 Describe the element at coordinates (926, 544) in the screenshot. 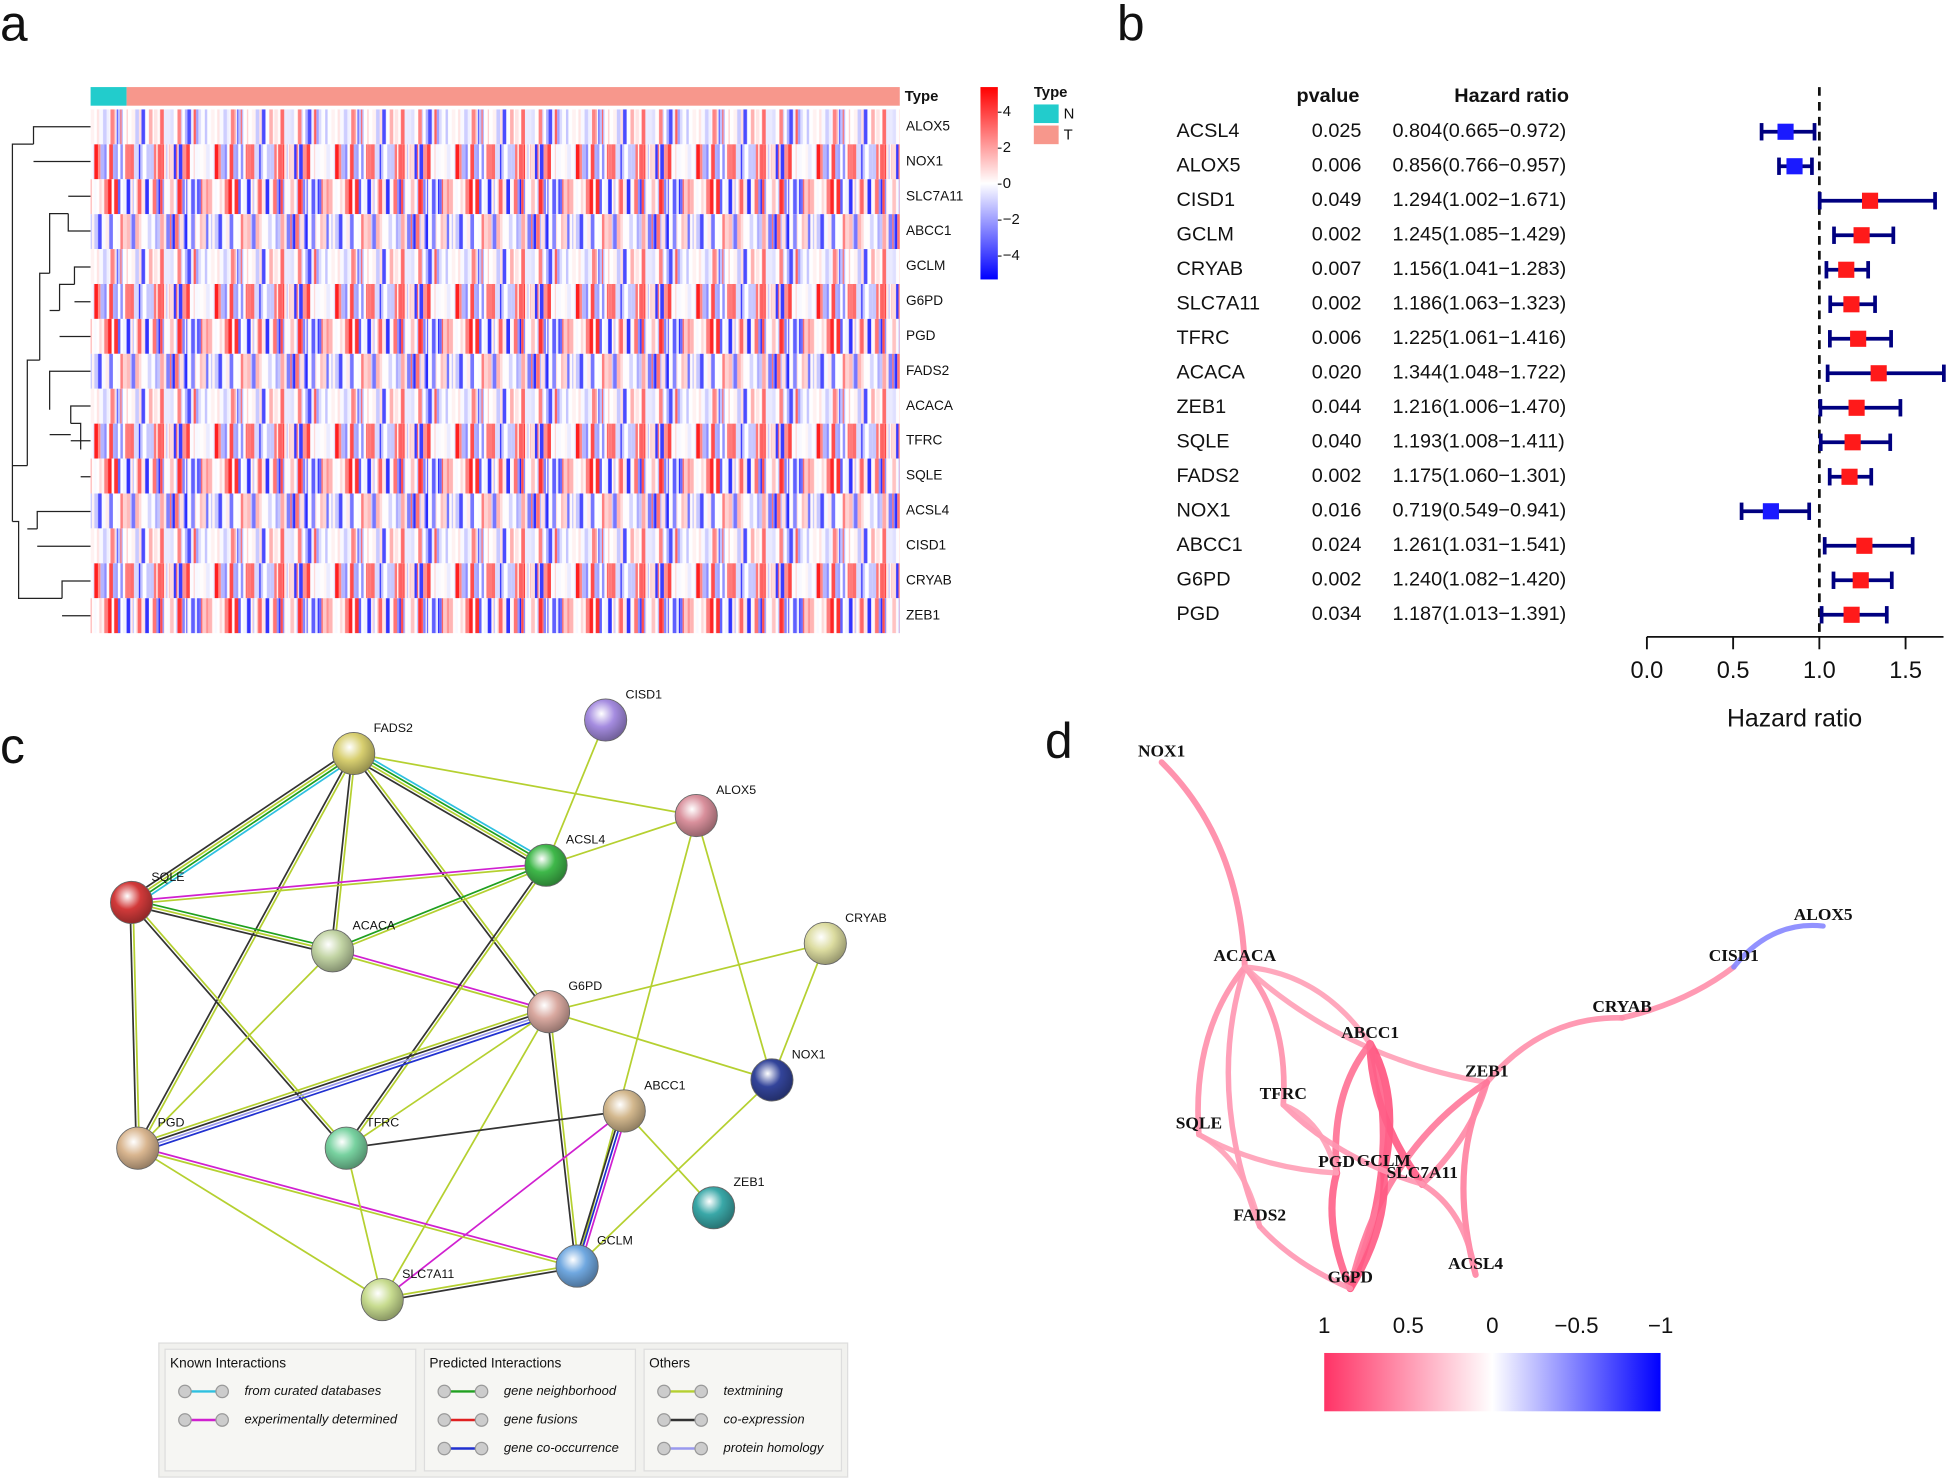

I see `row-label: CISD1` at that location.